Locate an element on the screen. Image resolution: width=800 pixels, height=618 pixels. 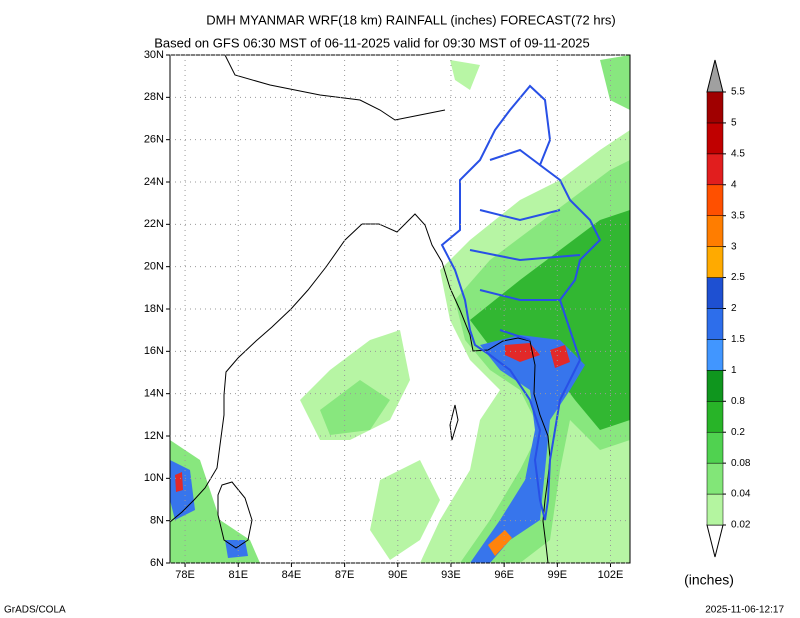
colorbar-label: 5.5 is located at coordinates (738, 92).